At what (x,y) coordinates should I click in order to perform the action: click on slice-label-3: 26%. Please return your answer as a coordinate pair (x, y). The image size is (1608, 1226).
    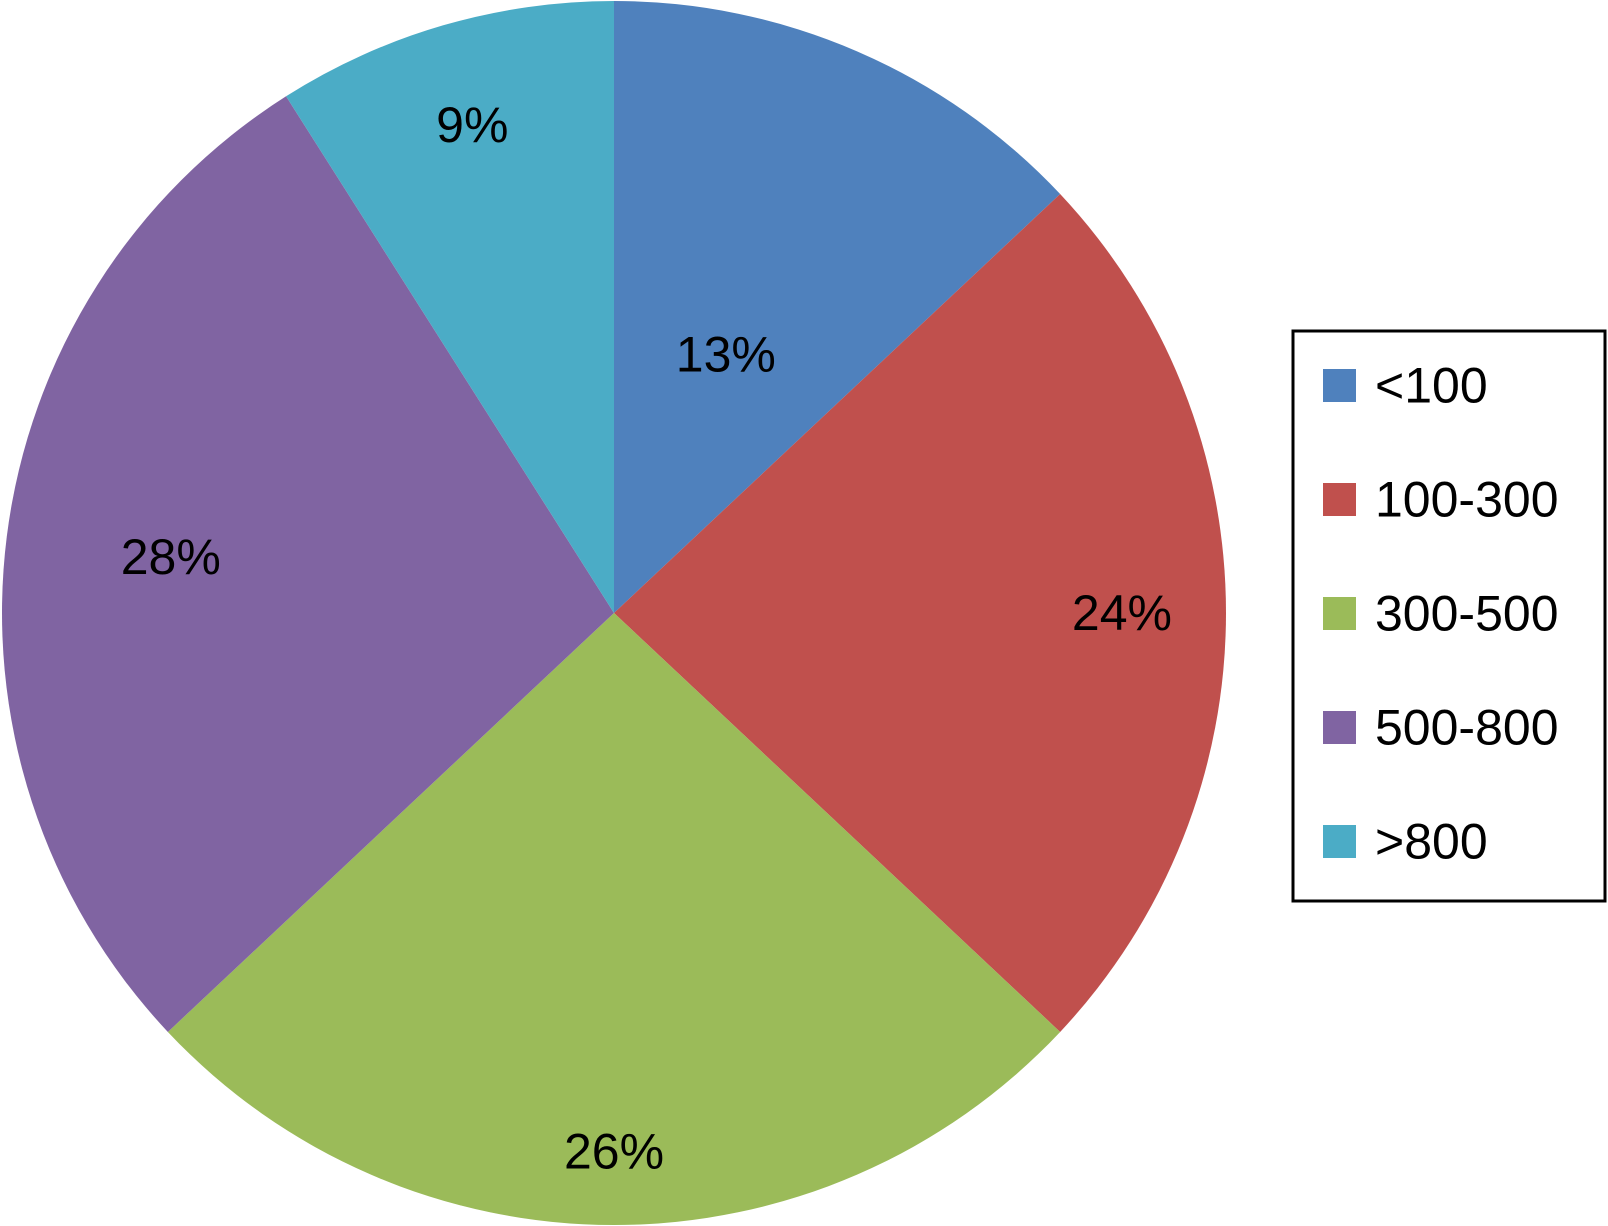
    Looking at the image, I should click on (614, 1152).